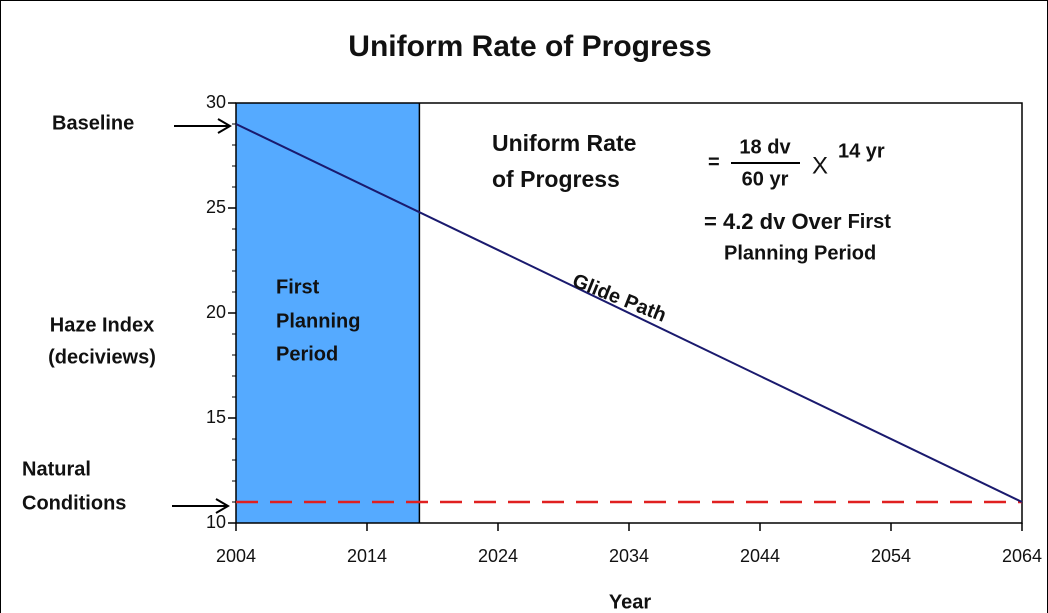 The height and width of the screenshot is (613, 1048). What do you see at coordinates (556, 179) in the screenshot?
I see `urp-label: of Progress` at bounding box center [556, 179].